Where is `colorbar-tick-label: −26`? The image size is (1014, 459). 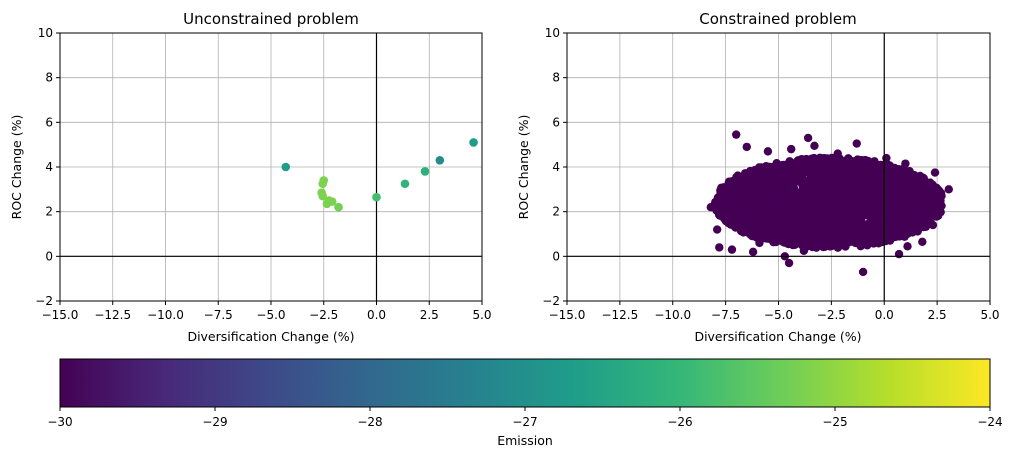 colorbar-tick-label: −26 is located at coordinates (679, 422).